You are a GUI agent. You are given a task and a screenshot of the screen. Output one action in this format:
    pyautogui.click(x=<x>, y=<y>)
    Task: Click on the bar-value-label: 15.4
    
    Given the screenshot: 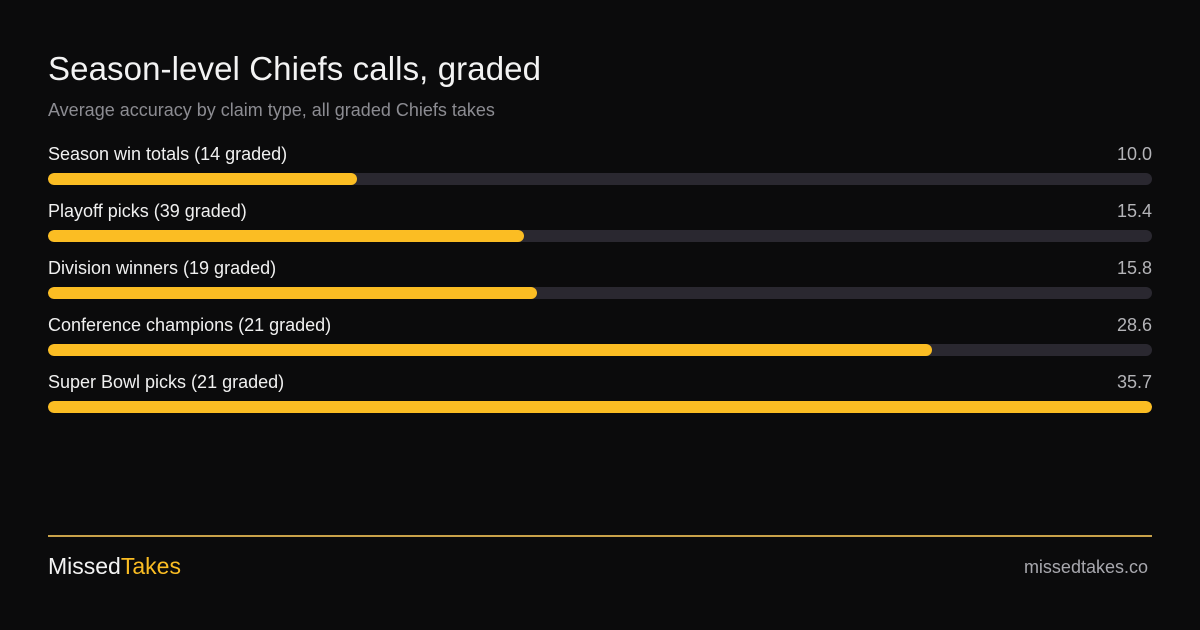 What is the action you would take?
    pyautogui.click(x=1134, y=211)
    